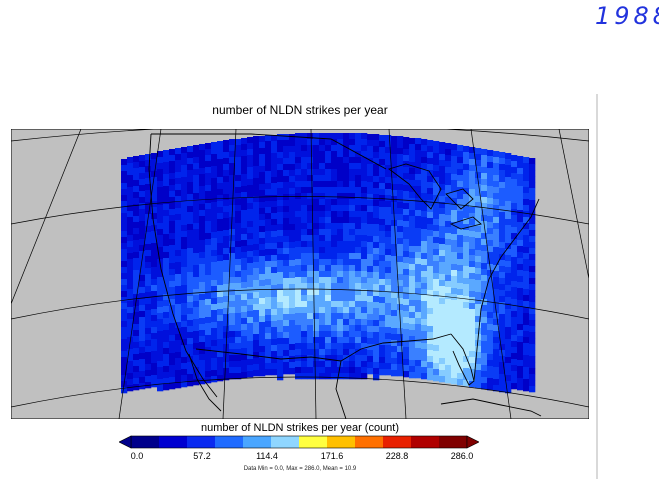 The image size is (659, 479). Describe the element at coordinates (300, 469) in the screenshot. I see `data-stats: Data Min = 0.0, Max = 286.0, Mean = 10.9` at that location.